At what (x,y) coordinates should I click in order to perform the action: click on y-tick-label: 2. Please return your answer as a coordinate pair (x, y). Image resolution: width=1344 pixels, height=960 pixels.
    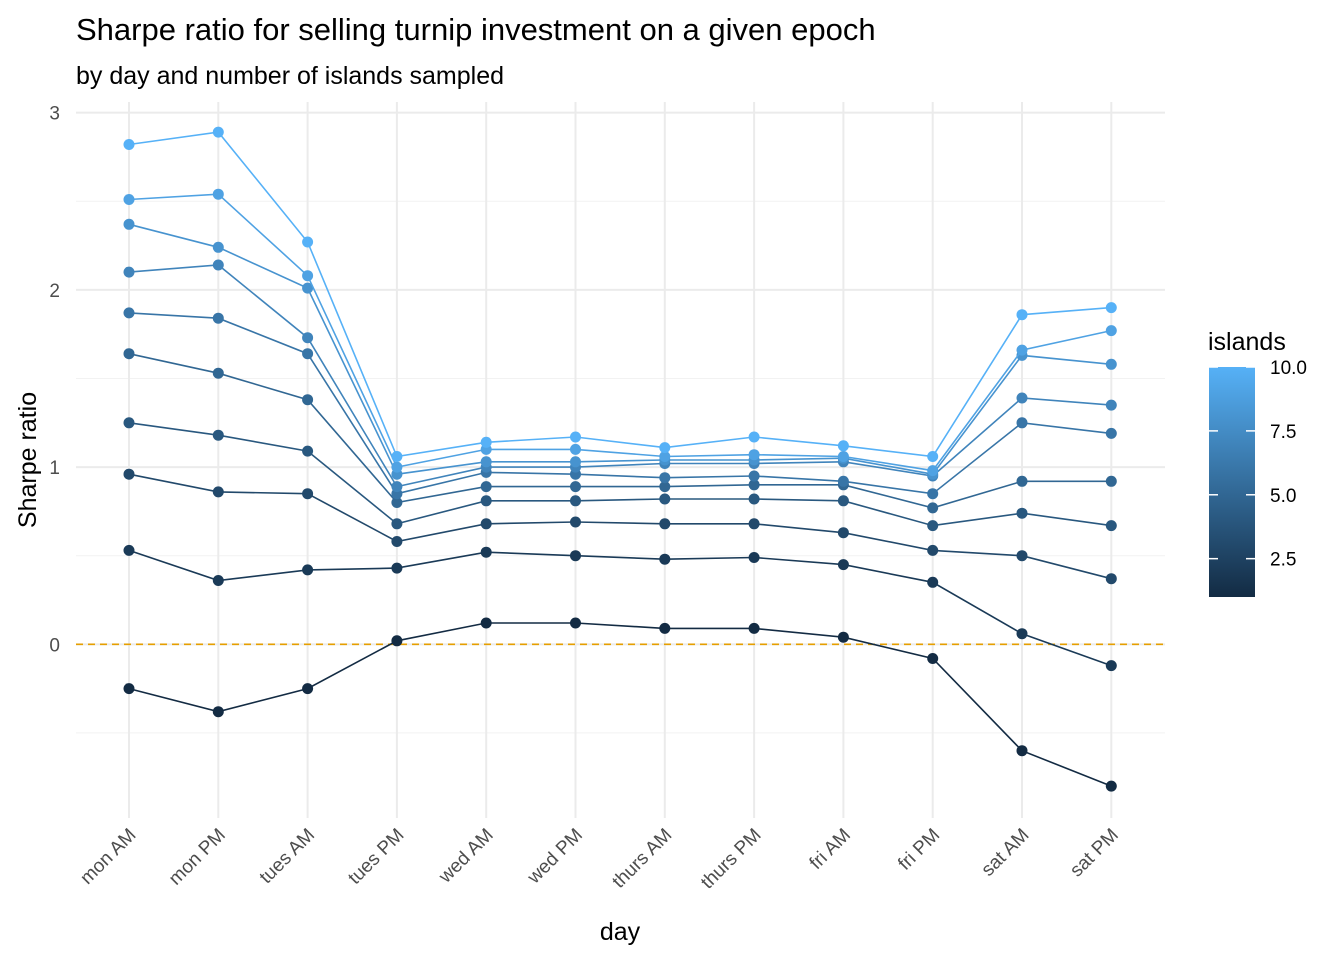
    Looking at the image, I should click on (54, 291).